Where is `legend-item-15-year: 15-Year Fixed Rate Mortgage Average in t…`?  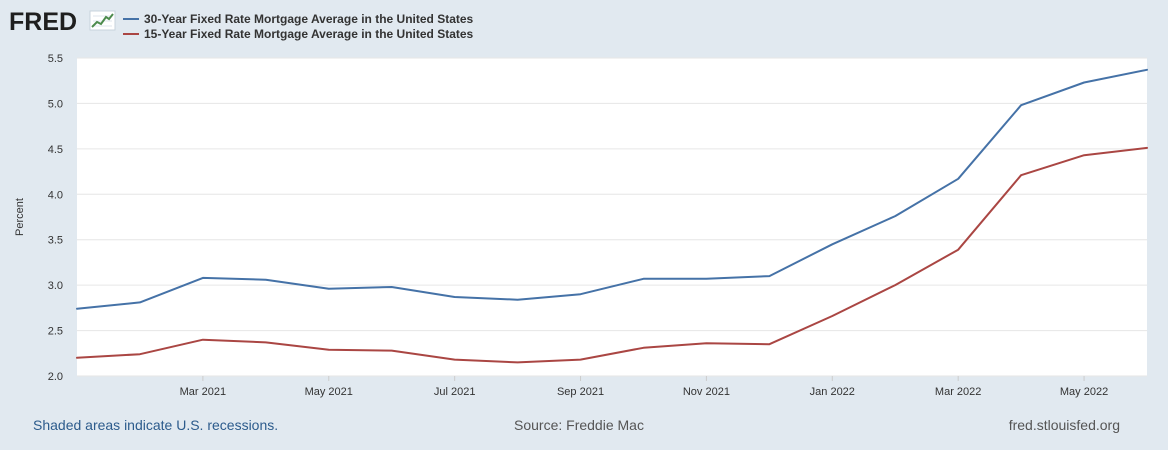 legend-item-15-year: 15-Year Fixed Rate Mortgage Average in t… is located at coordinates (298, 34).